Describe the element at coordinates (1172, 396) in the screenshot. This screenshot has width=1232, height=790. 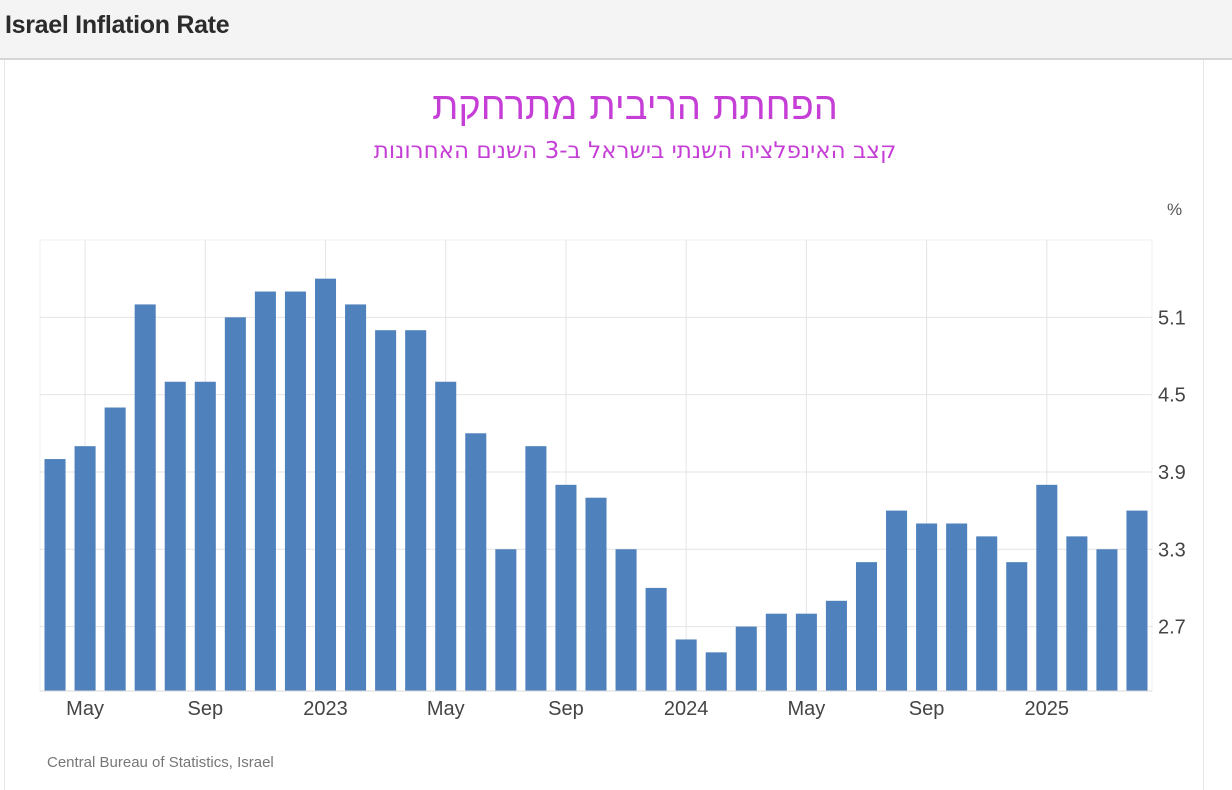
I see `y-tick-label: 4.5` at that location.